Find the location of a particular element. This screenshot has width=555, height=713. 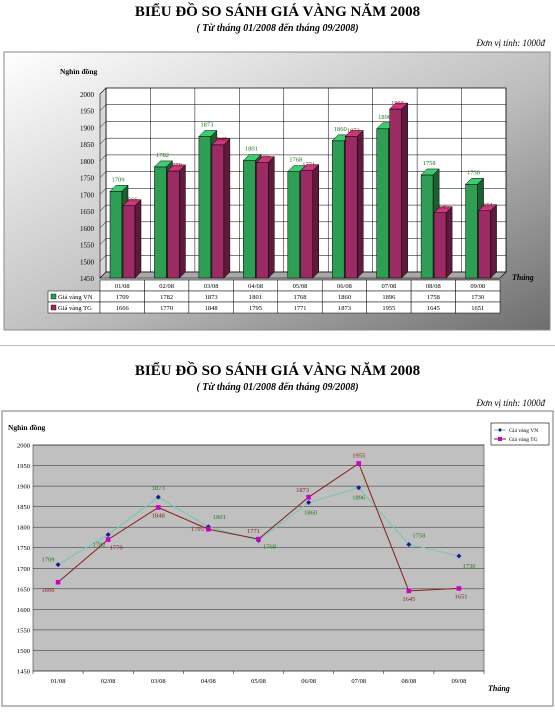

bar-chart-y-tick-label: 1500 is located at coordinates (87, 262).